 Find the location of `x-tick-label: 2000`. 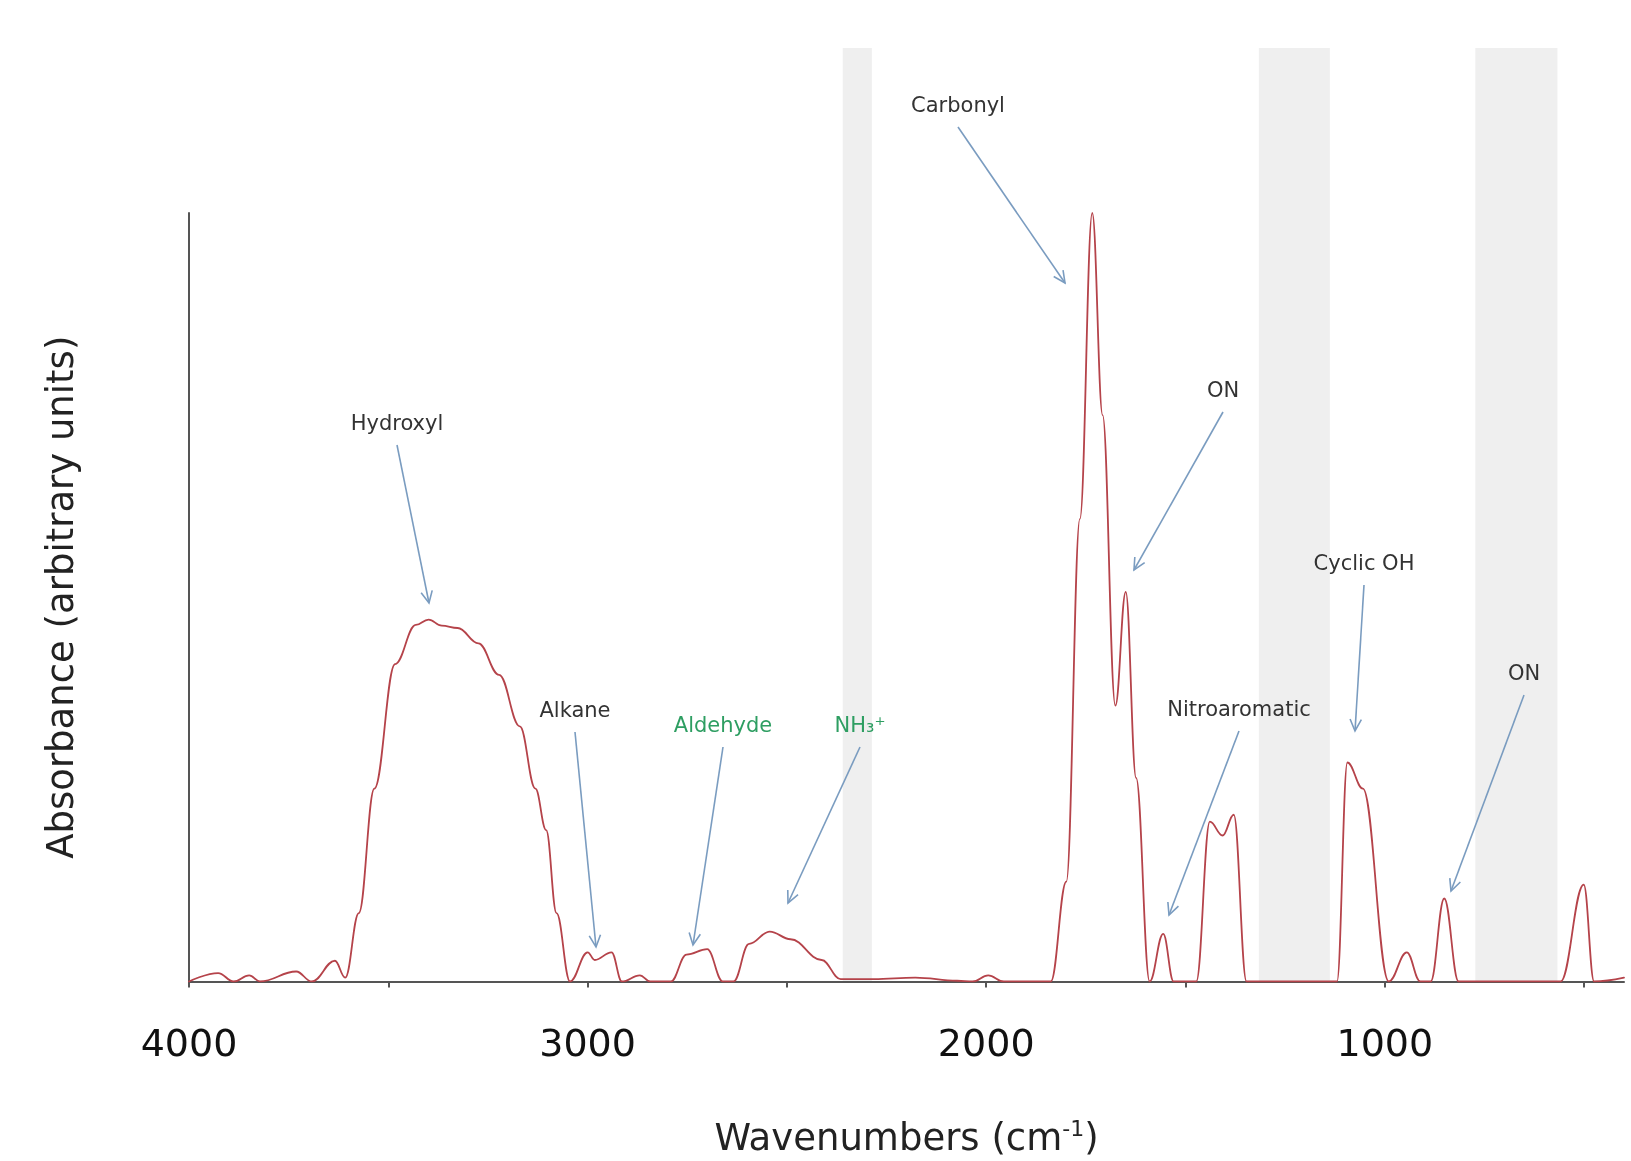

x-tick-label: 2000 is located at coordinates (986, 1042).